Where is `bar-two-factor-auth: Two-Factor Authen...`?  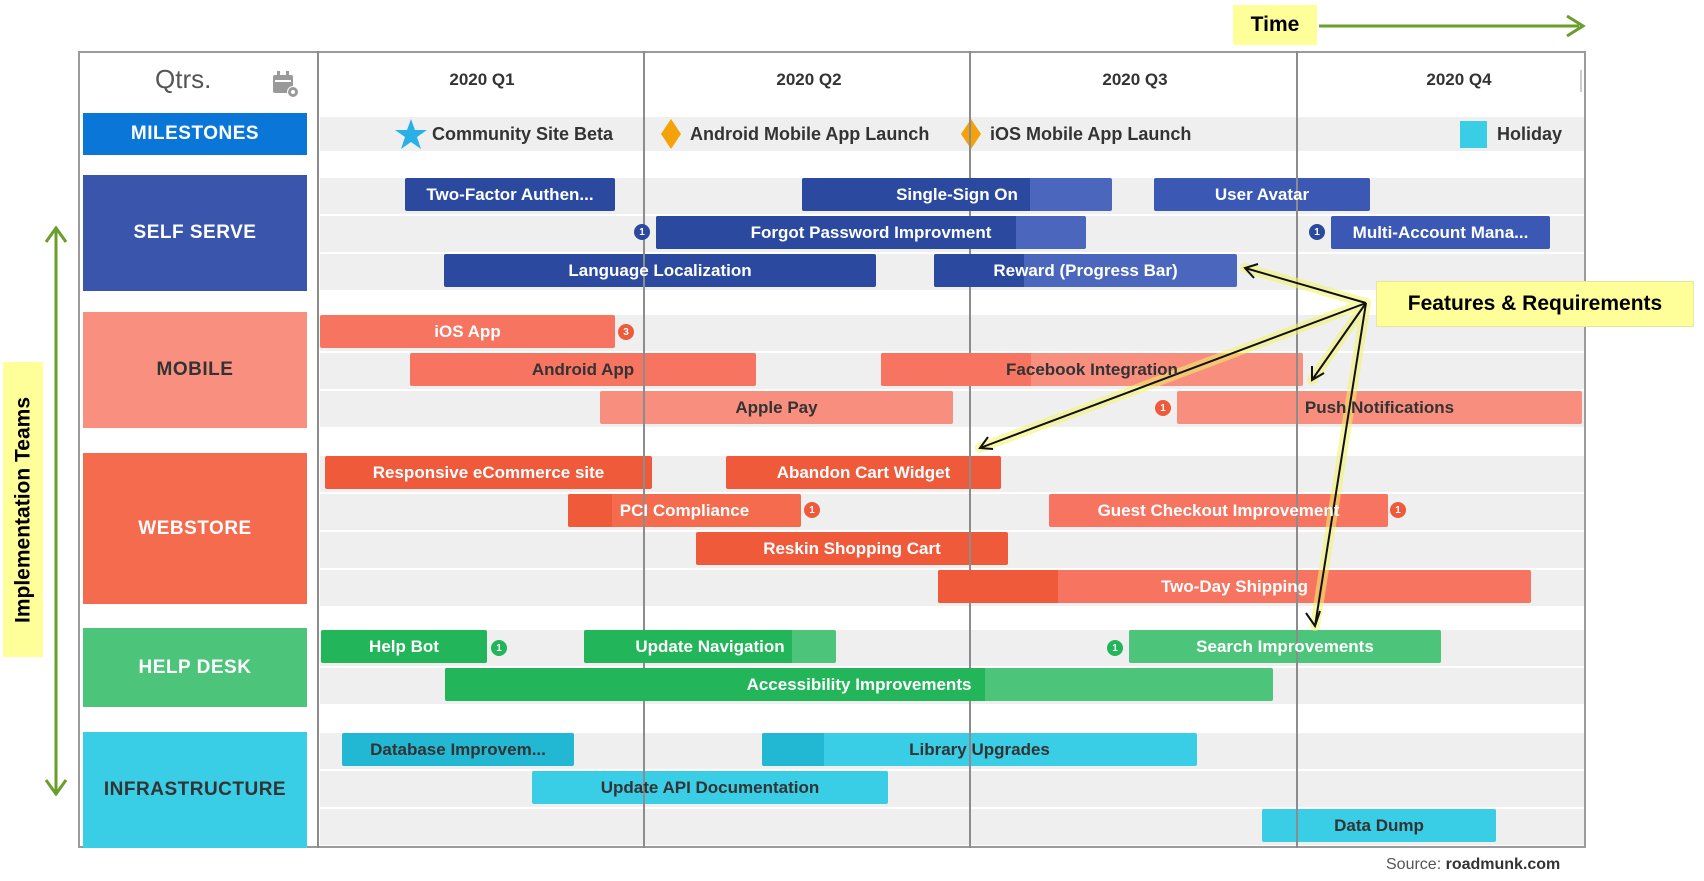
bar-two-factor-auth: Two-Factor Authen... is located at coordinates (510, 194).